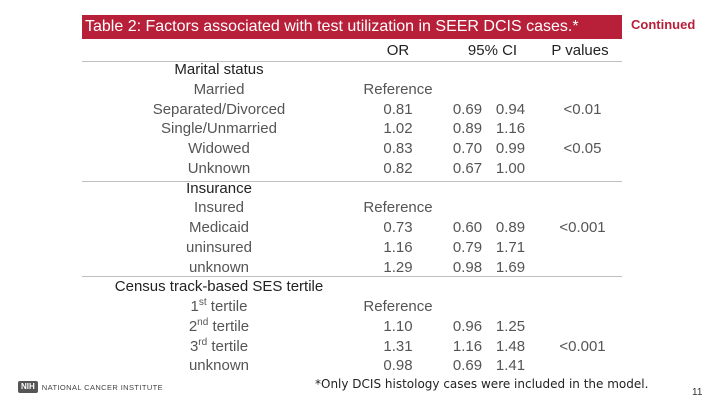 The height and width of the screenshot is (405, 720). What do you see at coordinates (398, 326) in the screenshot?
I see `odds-ratio-cell: 1.10` at bounding box center [398, 326].